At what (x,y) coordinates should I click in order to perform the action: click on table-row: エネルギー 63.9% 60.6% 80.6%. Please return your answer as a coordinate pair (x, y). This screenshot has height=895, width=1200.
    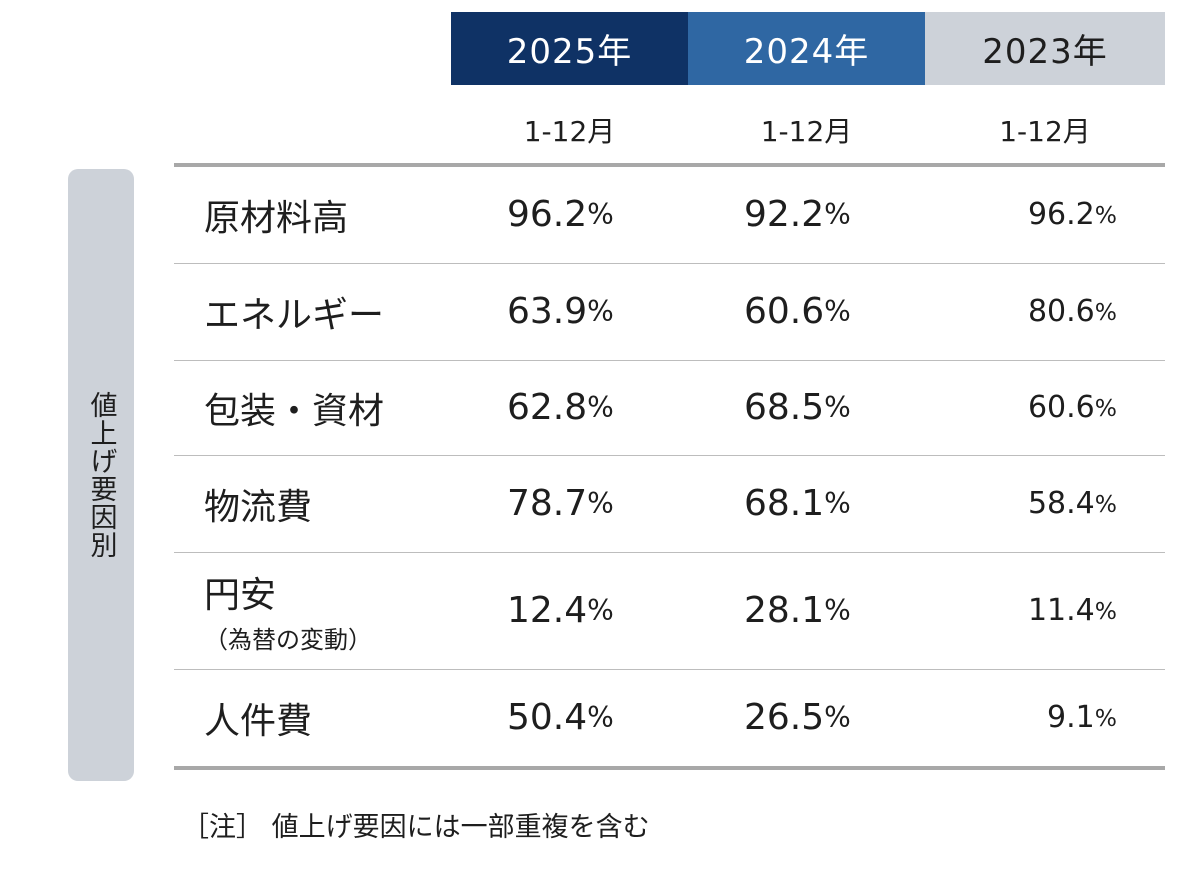
    Looking at the image, I should click on (669, 311).